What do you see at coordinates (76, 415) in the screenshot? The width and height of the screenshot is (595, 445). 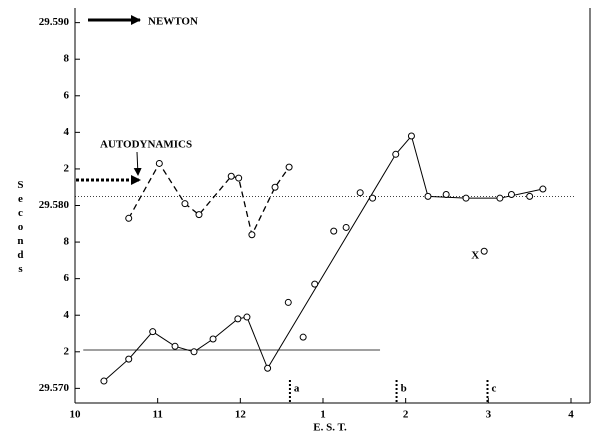 I see `x-tick-label: 10` at bounding box center [76, 415].